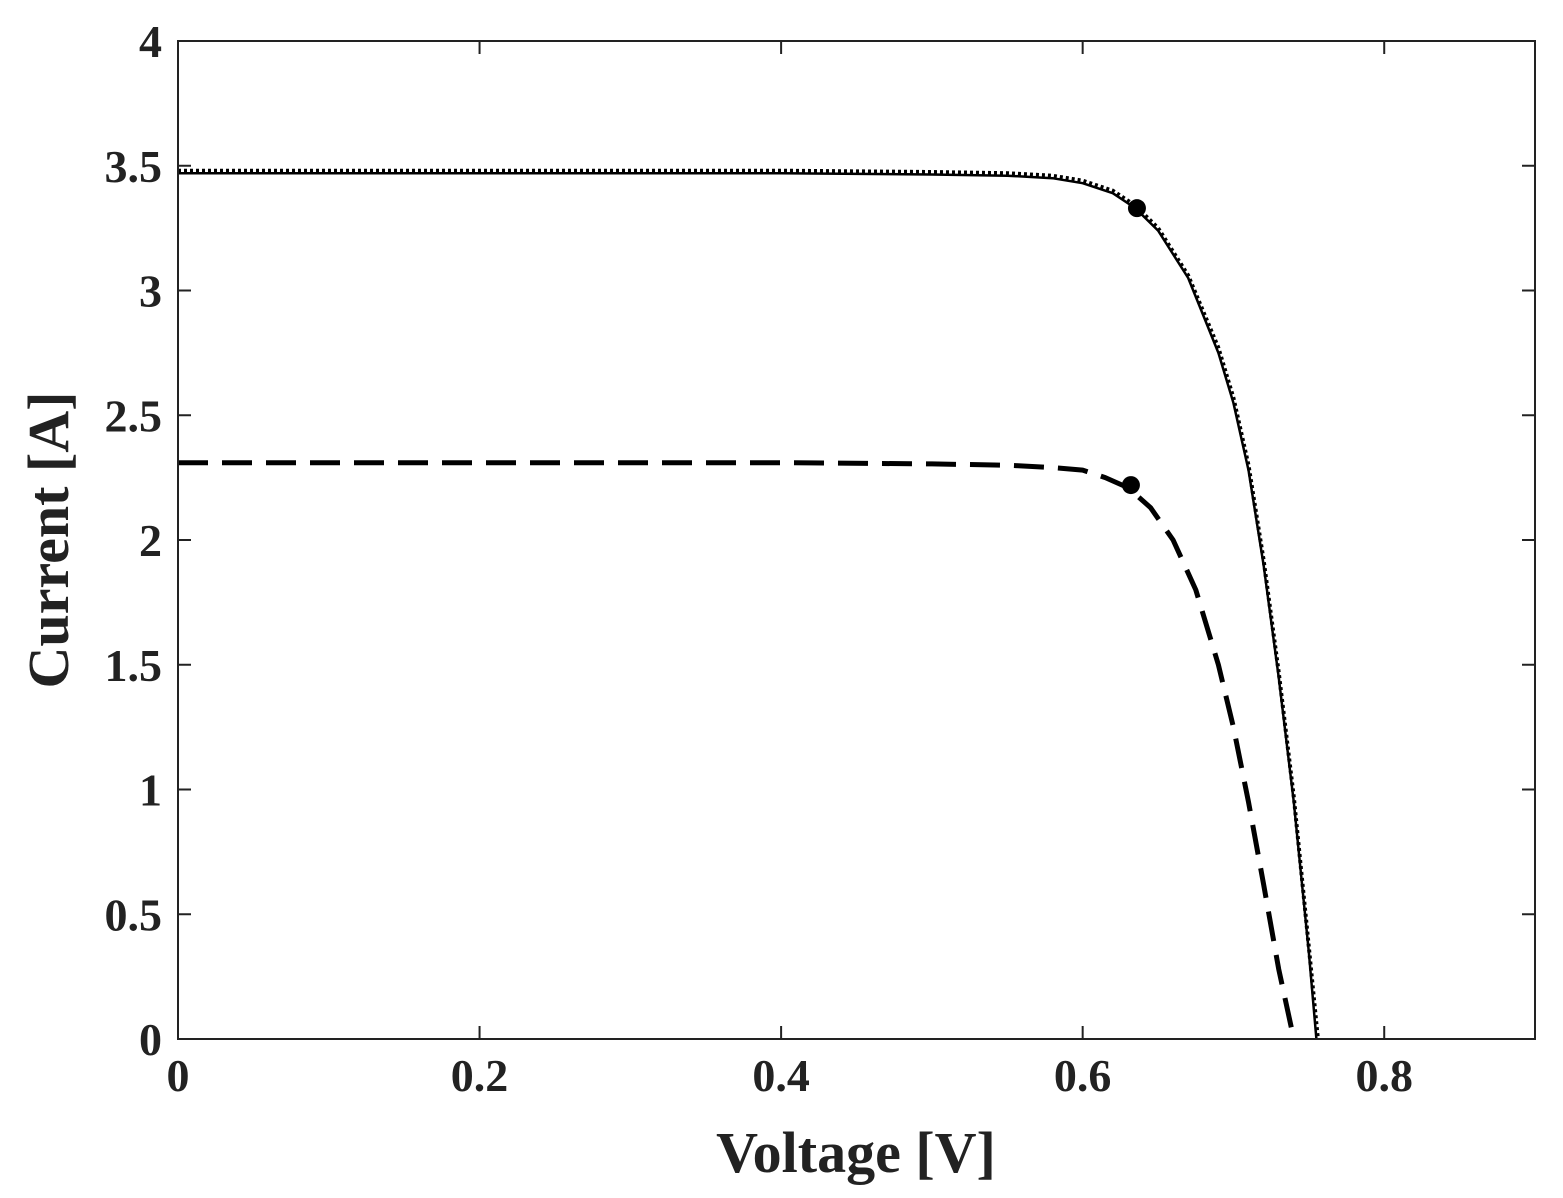 The width and height of the screenshot is (1563, 1198). What do you see at coordinates (150, 540) in the screenshot?
I see `y-tick-label: 2` at bounding box center [150, 540].